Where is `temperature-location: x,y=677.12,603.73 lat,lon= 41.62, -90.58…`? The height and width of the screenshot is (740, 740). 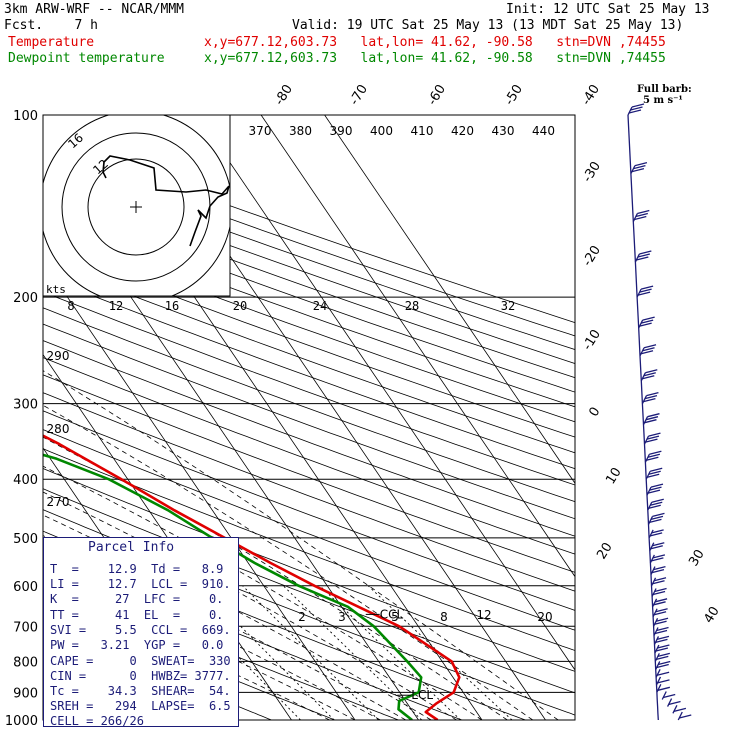
temperature-location: x,y=677.12,603.73 lat,lon= 41.62, -90.58… is located at coordinates (435, 42).